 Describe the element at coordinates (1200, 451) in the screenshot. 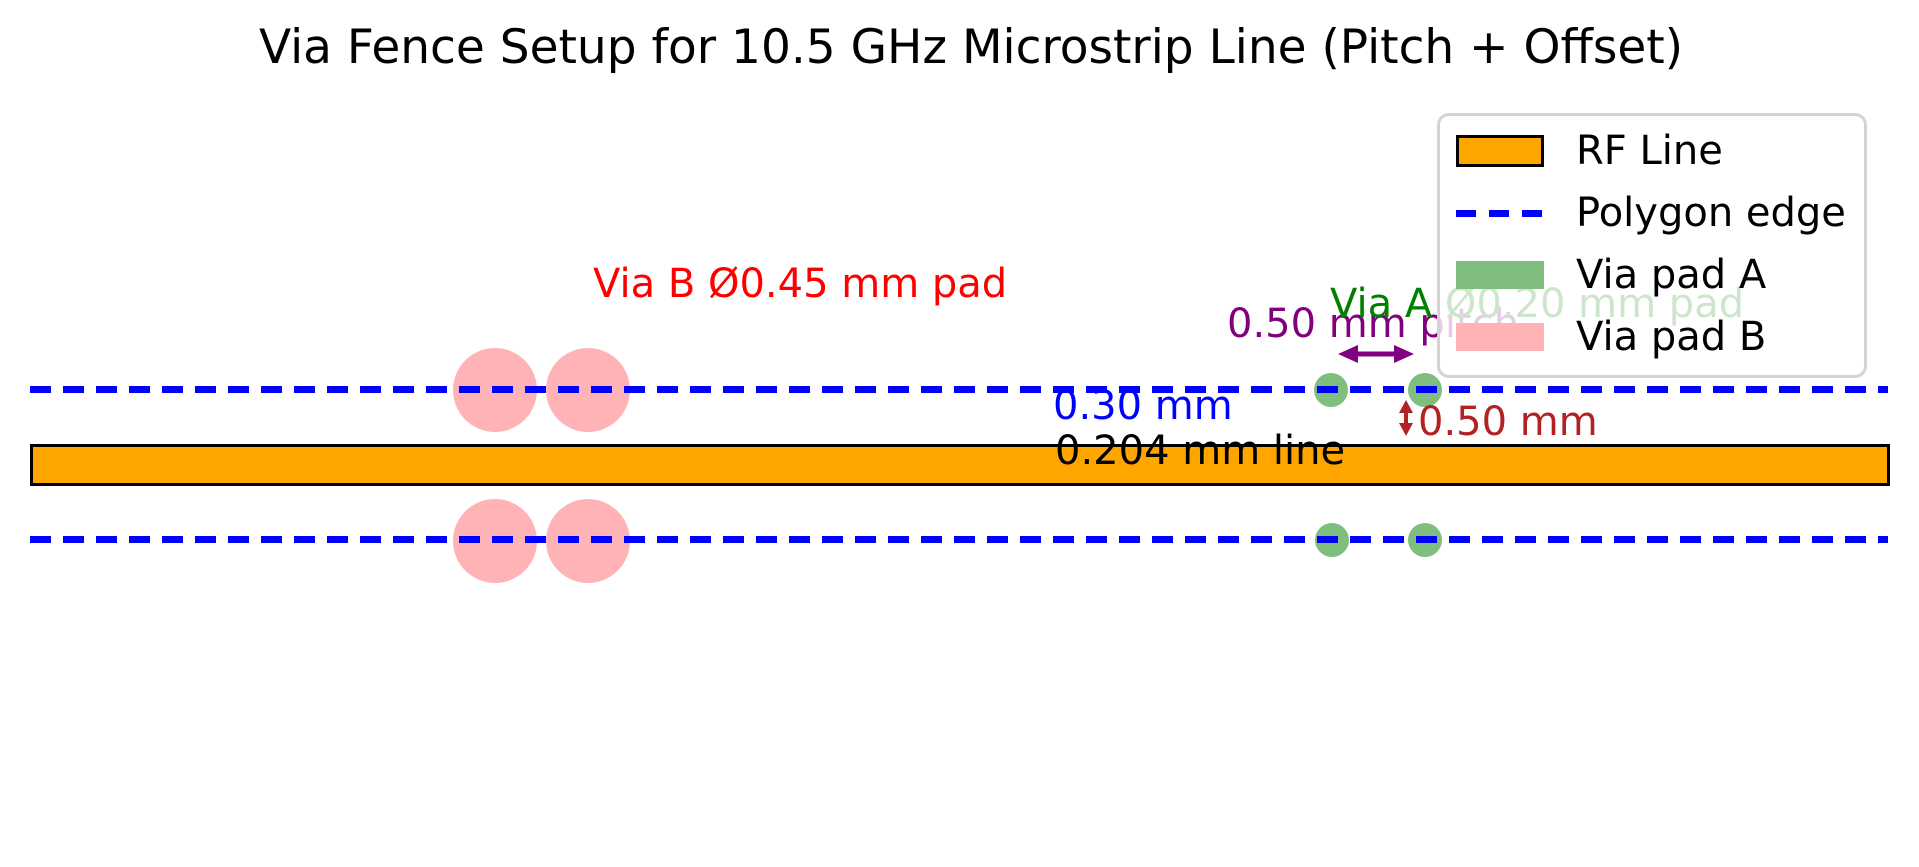

I see `line-width-label: 0.204 mm line` at that location.